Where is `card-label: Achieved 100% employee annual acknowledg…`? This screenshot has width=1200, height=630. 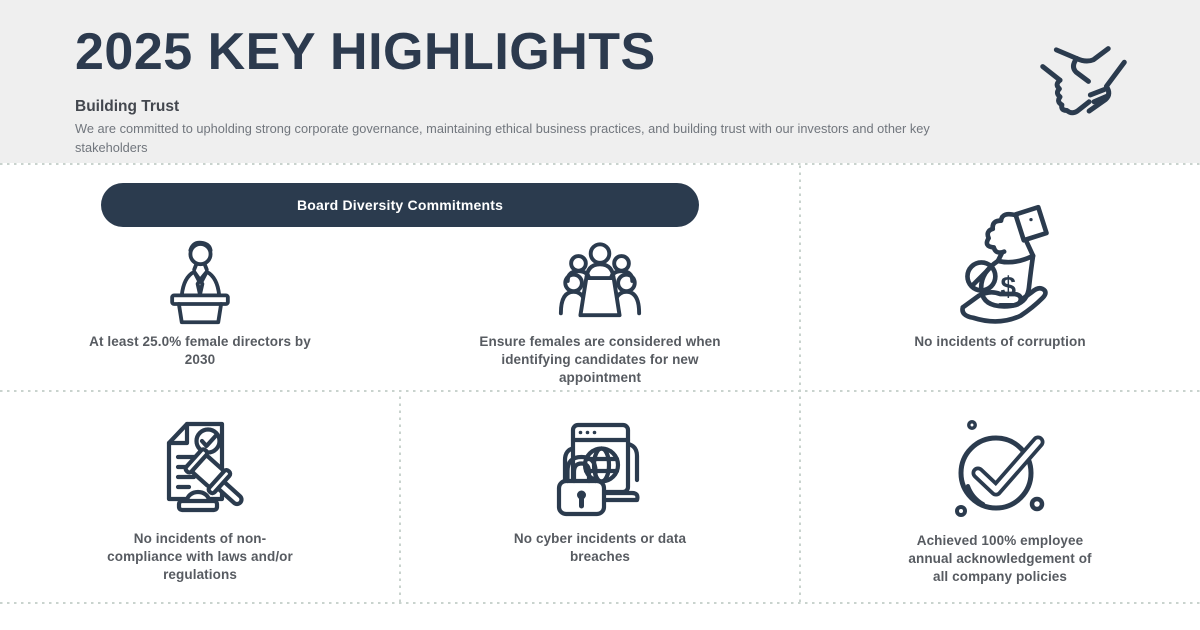 card-label: Achieved 100% employee annual acknowledg… is located at coordinates (1000, 559).